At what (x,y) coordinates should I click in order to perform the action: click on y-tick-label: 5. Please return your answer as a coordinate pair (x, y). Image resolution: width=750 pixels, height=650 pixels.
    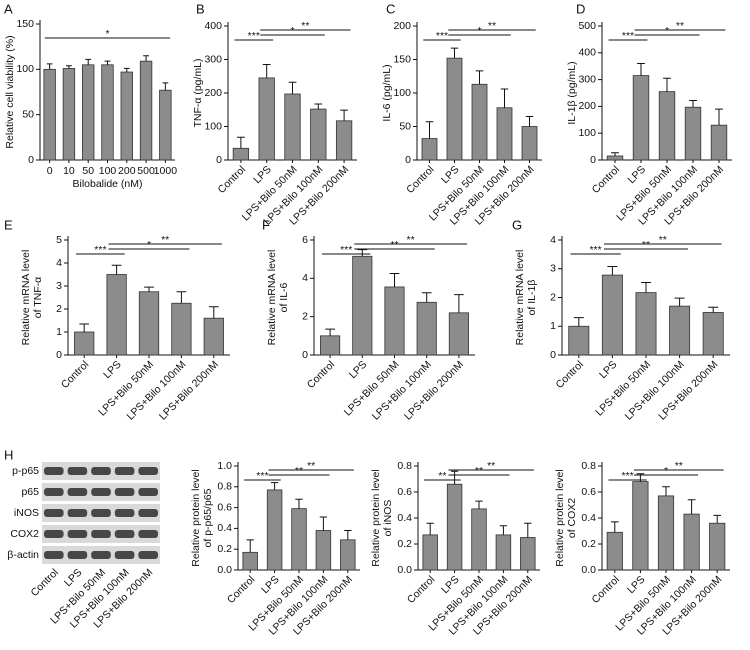
    Looking at the image, I should click on (59, 240).